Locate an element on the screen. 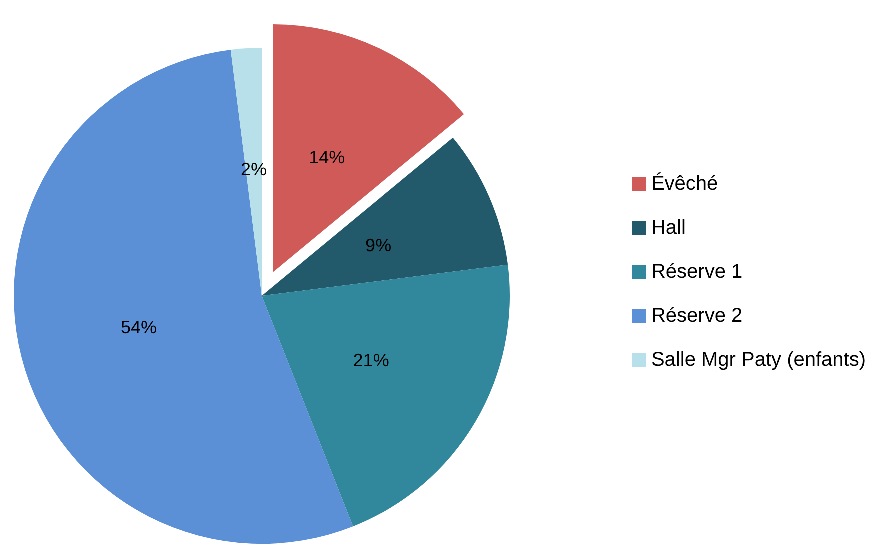  legend-label: Réserve 2 is located at coordinates (697, 316).